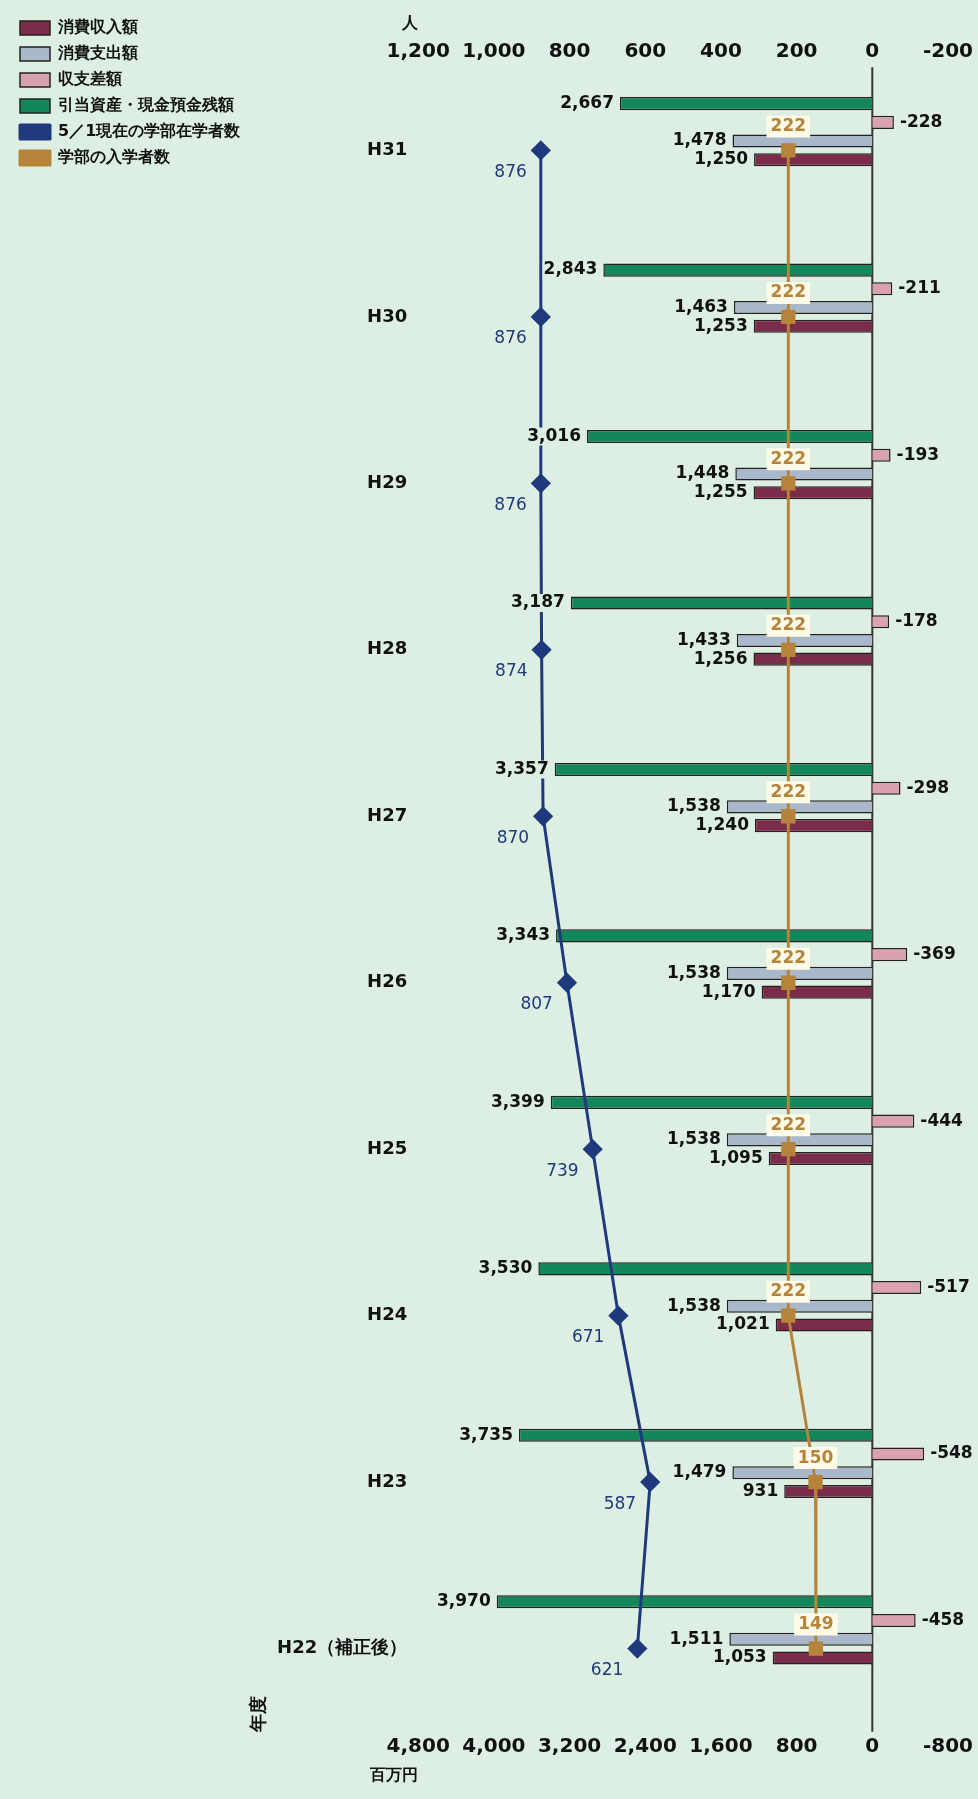 This screenshot has height=1799, width=978. What do you see at coordinates (720, 657) in the screenshot?
I see `data-label: 1,256` at bounding box center [720, 657].